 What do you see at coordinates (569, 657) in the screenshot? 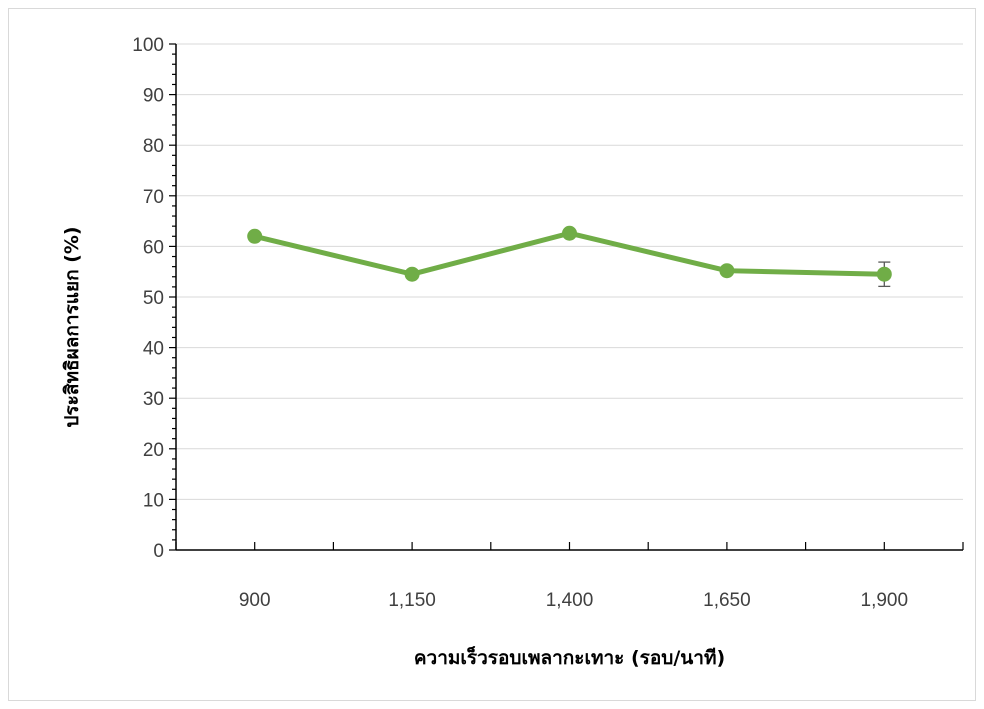
I see `x-axis-title: ความเร็วรอบเพลากะเทาะ (รอบ/นาที)` at bounding box center [569, 657].